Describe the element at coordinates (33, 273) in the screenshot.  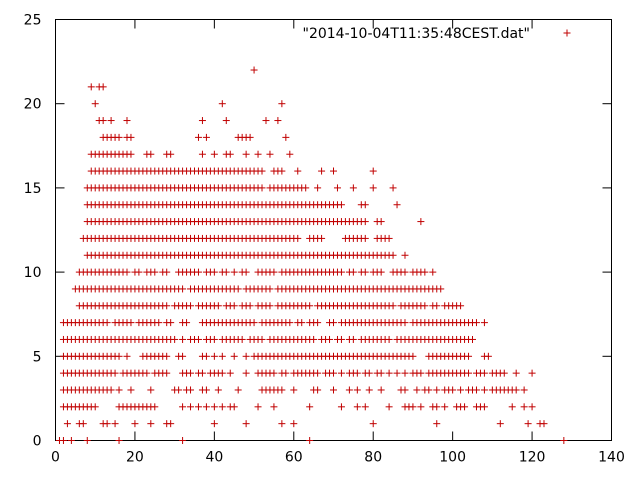
I see `y-tick-label: 10` at that location.